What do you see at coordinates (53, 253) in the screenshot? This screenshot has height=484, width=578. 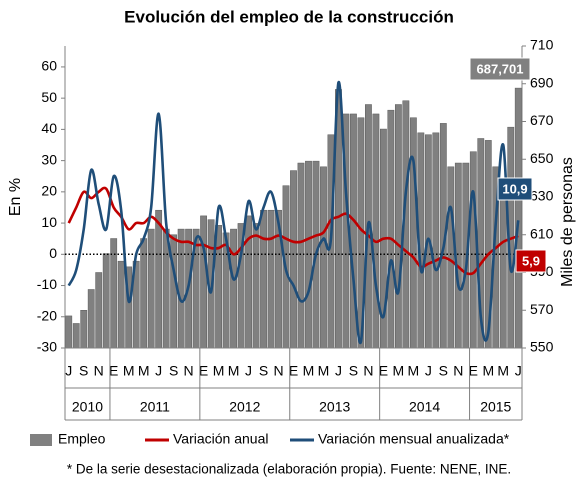 I see `y-tick-label: 0` at bounding box center [53, 253].